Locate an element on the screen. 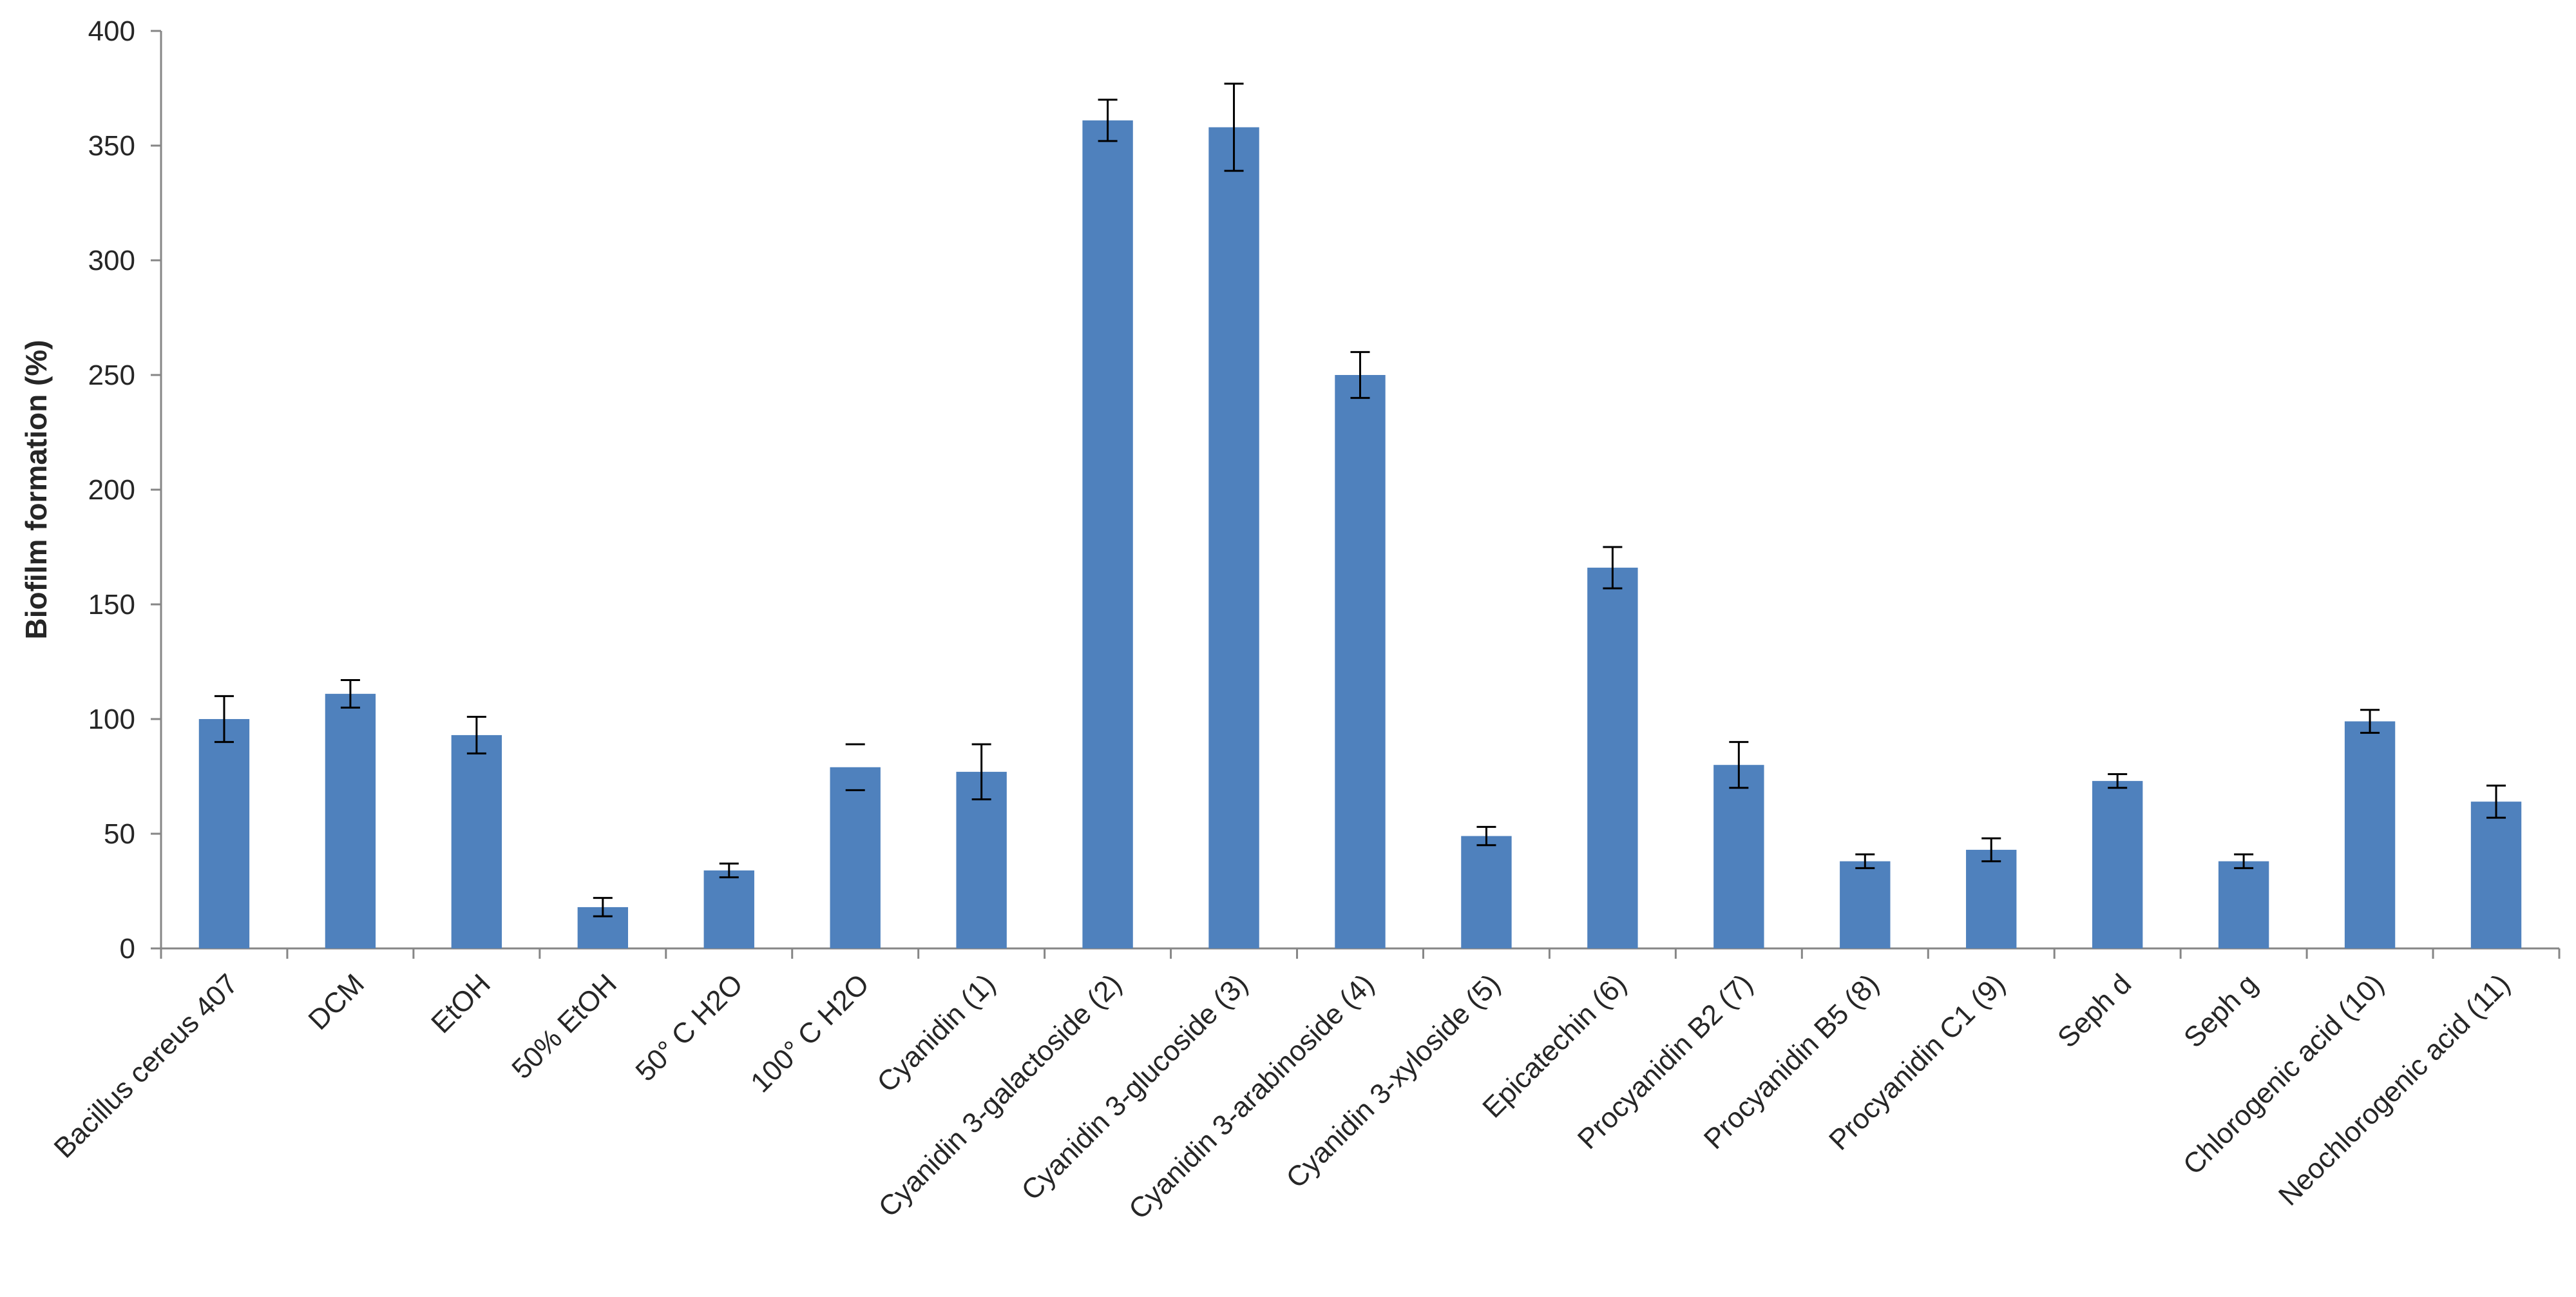  x-tick-label: Cyanidin (1) is located at coordinates (936, 1033).